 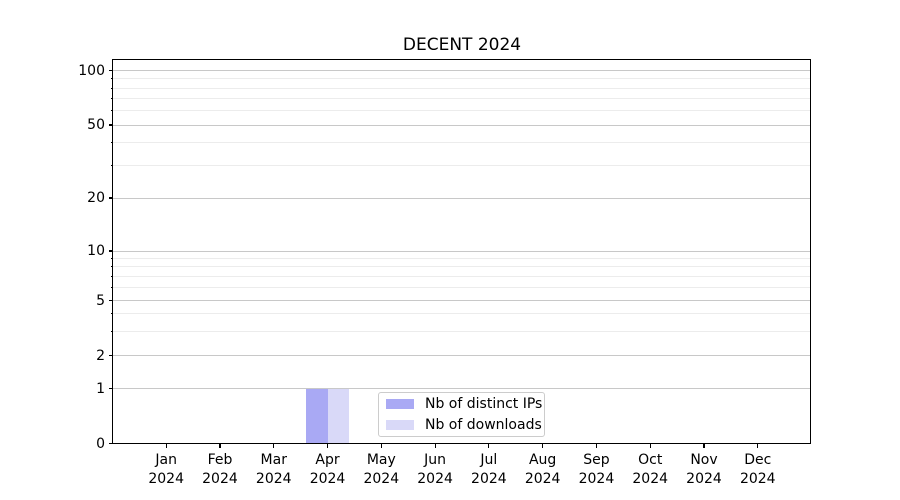 What do you see at coordinates (704, 470) in the screenshot?
I see `x-tick-label: Nov 2024` at bounding box center [704, 470].